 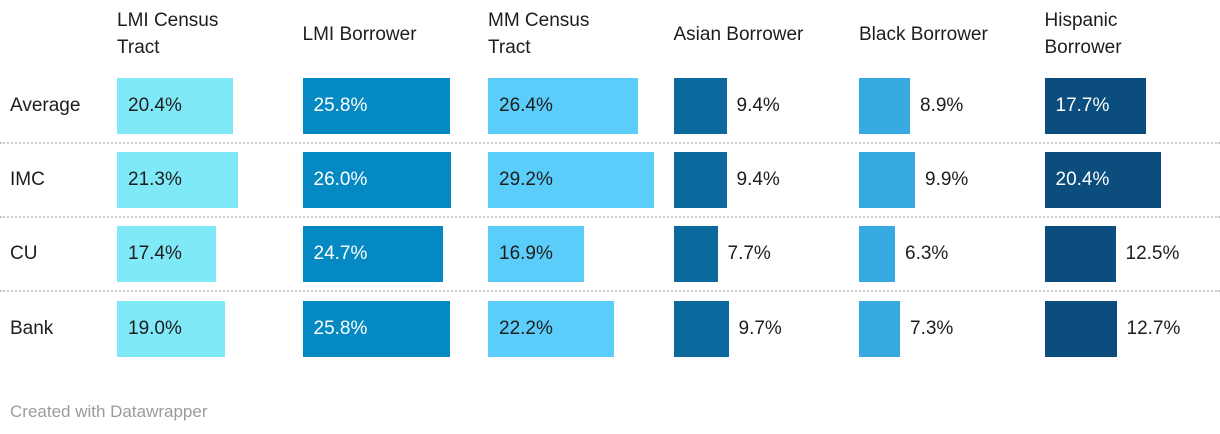 I want to click on bar-value-label: 26.4%, so click(x=526, y=105).